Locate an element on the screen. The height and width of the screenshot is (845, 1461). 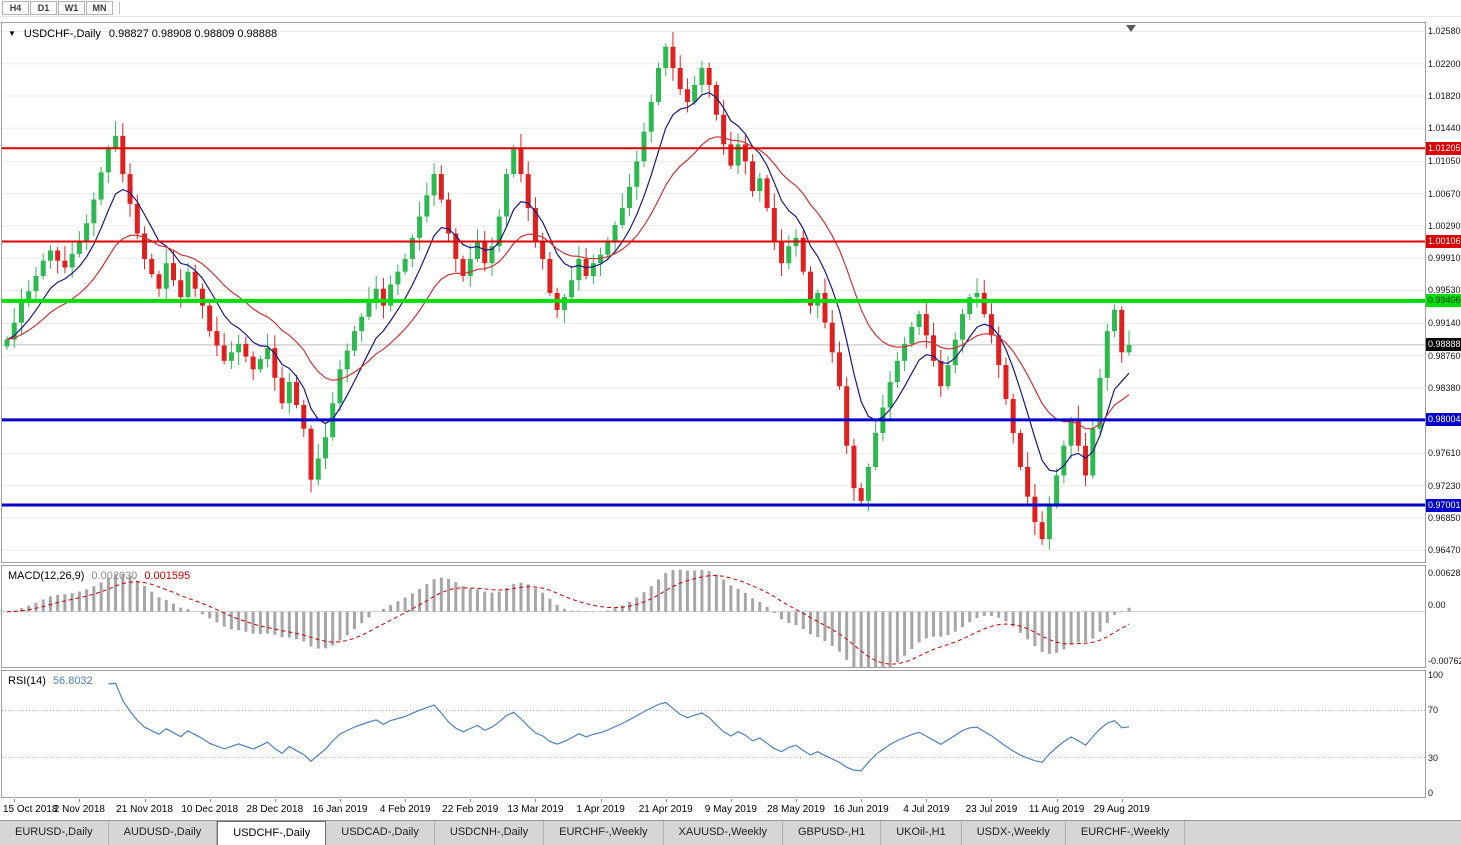
chart-tab-usdcnh-daily: USDCNH-,Daily is located at coordinates (489, 833).